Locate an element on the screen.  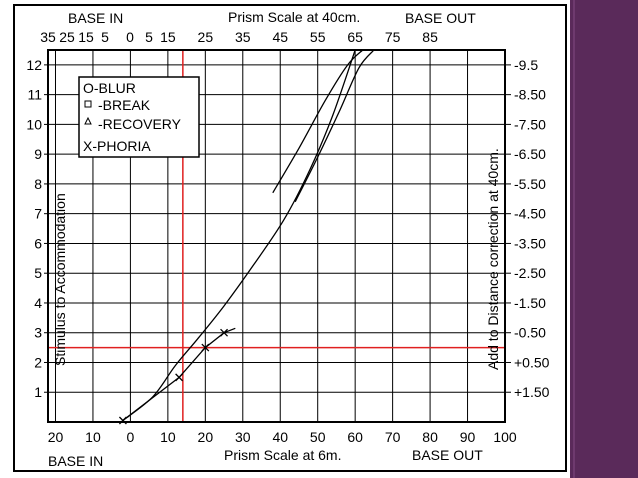
slide-side-bar is located at coordinates (604, 239).